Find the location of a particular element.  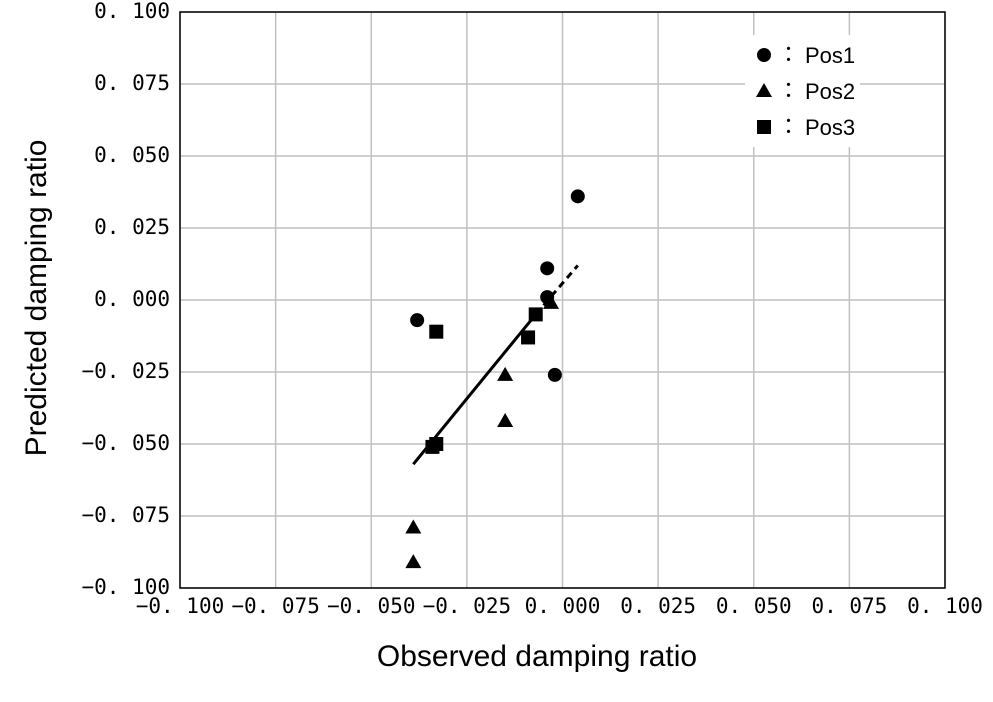

x-axis-title: Observed damping ratio is located at coordinates (537, 656).